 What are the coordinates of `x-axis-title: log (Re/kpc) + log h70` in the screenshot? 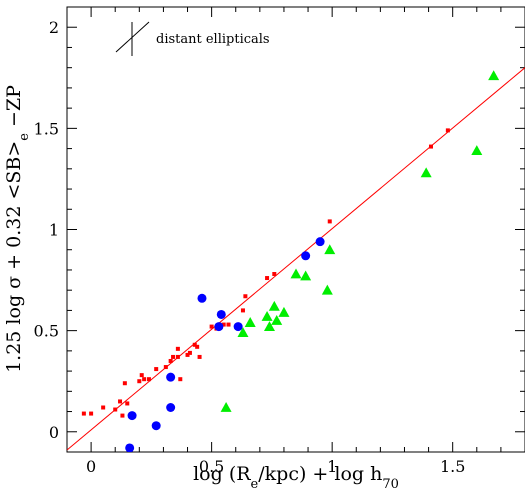 It's located at (296, 477).